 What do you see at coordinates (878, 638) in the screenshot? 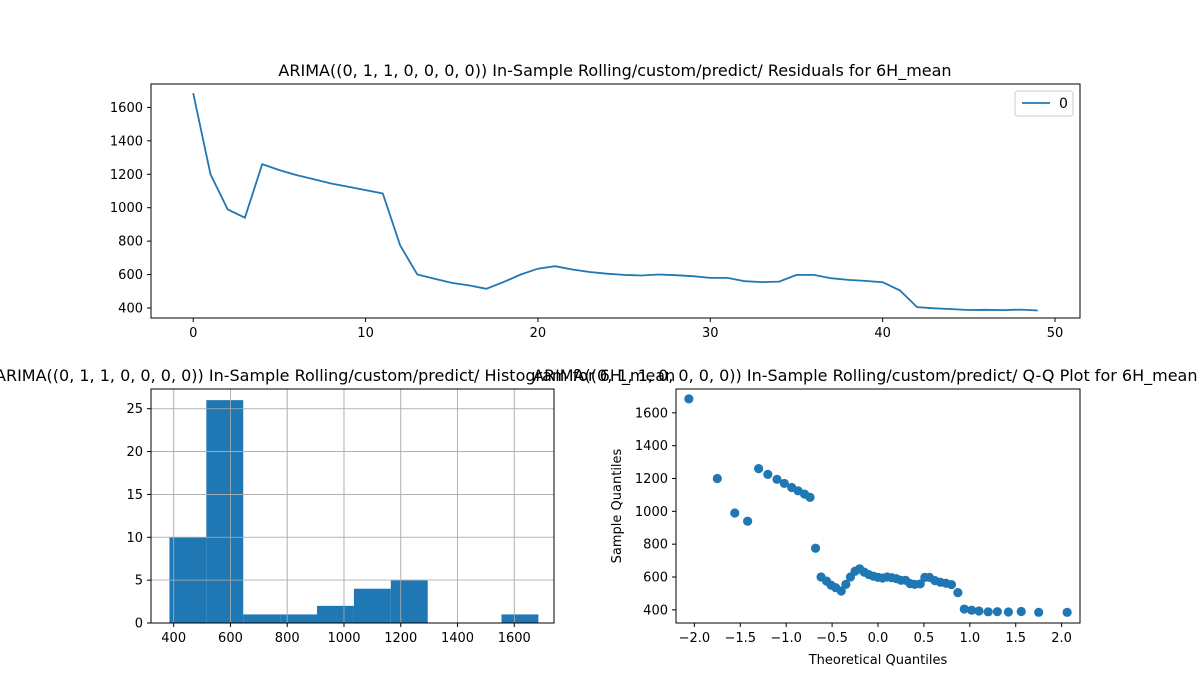
I see `qq-plot-xtick-label: 0.0` at bounding box center [878, 638].